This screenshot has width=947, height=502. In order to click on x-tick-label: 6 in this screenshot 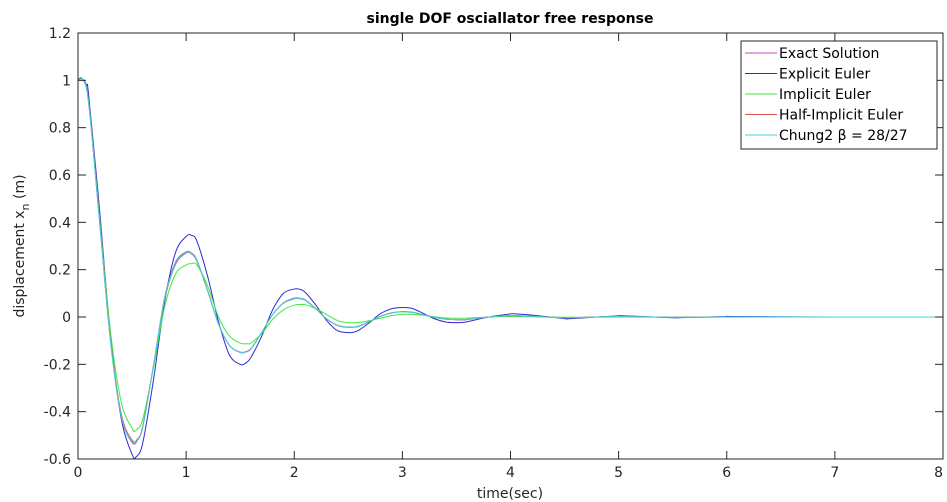, I will do `click(726, 473)`.